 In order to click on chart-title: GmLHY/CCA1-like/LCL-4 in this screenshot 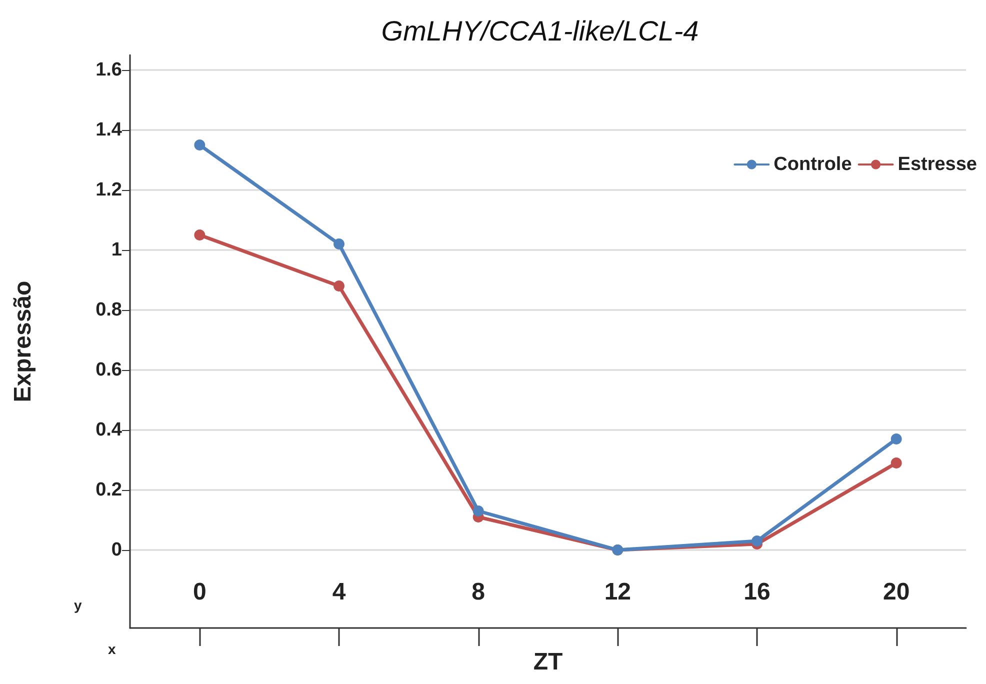, I will do `click(540, 31)`.